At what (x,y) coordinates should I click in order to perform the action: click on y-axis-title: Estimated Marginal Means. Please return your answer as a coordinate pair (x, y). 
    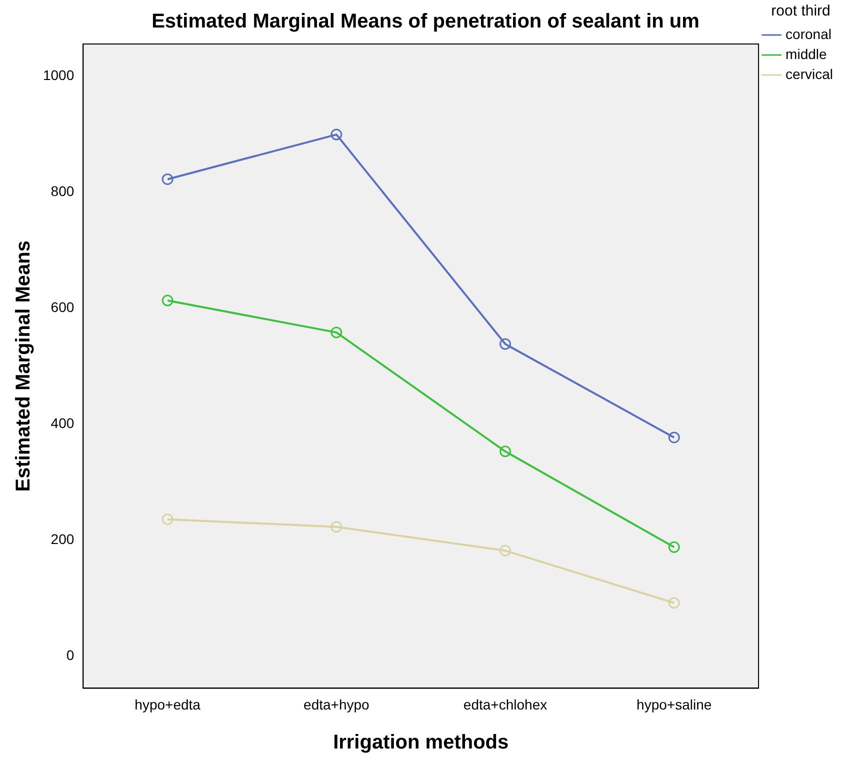
    Looking at the image, I should click on (23, 366).